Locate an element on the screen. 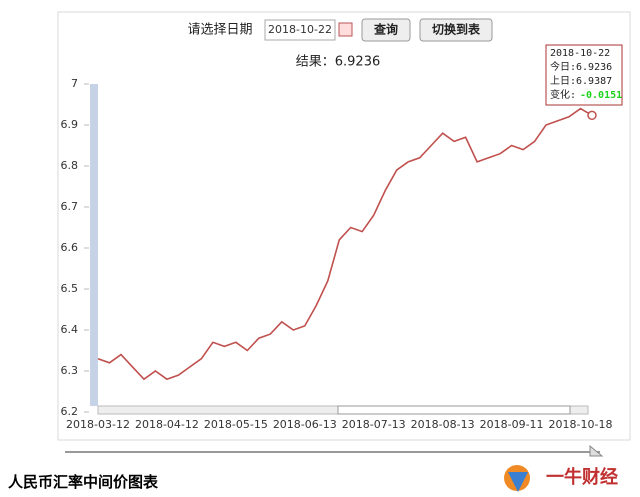  x-tick-label: 2018-09-11 is located at coordinates (512, 424).